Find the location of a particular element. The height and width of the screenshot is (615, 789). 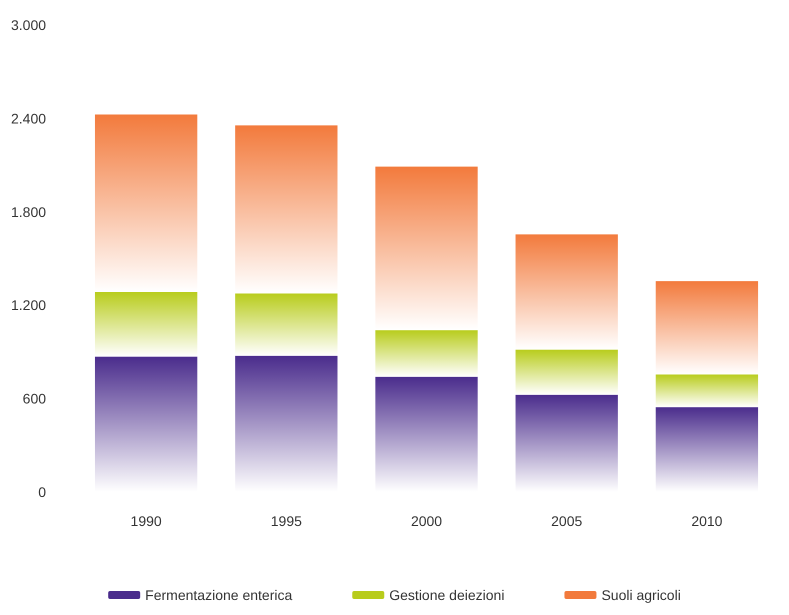

y-tick-label: 3.000 is located at coordinates (28, 25).